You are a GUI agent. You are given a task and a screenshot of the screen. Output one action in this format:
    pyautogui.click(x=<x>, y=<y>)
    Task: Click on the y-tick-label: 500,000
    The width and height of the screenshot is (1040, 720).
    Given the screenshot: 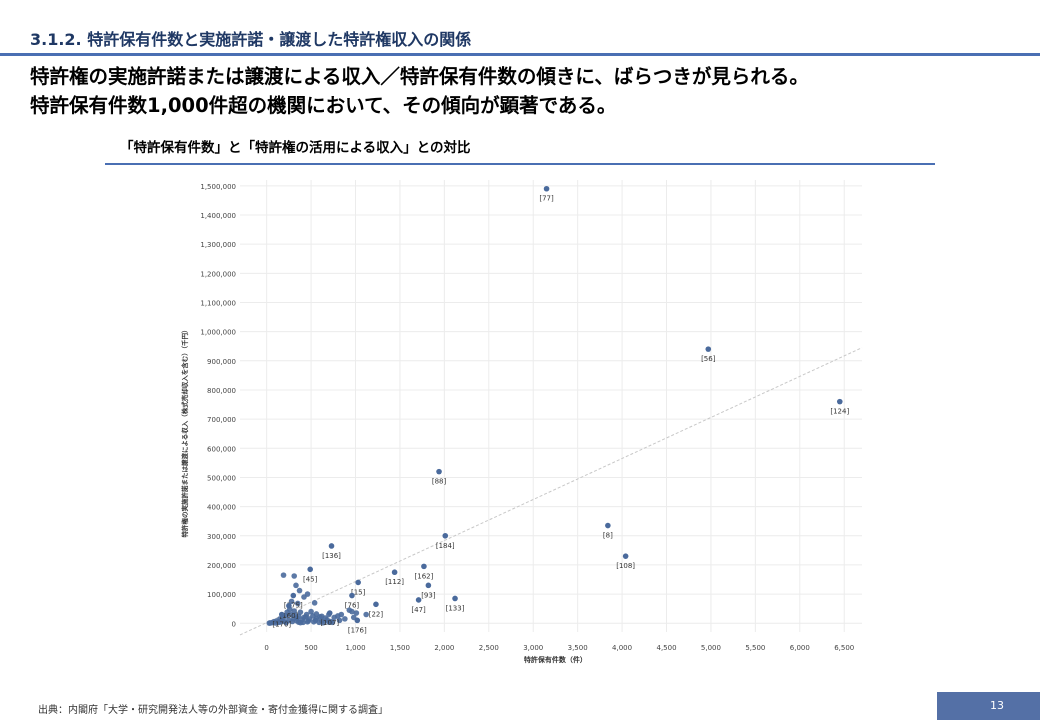 What is the action you would take?
    pyautogui.click(x=221, y=478)
    